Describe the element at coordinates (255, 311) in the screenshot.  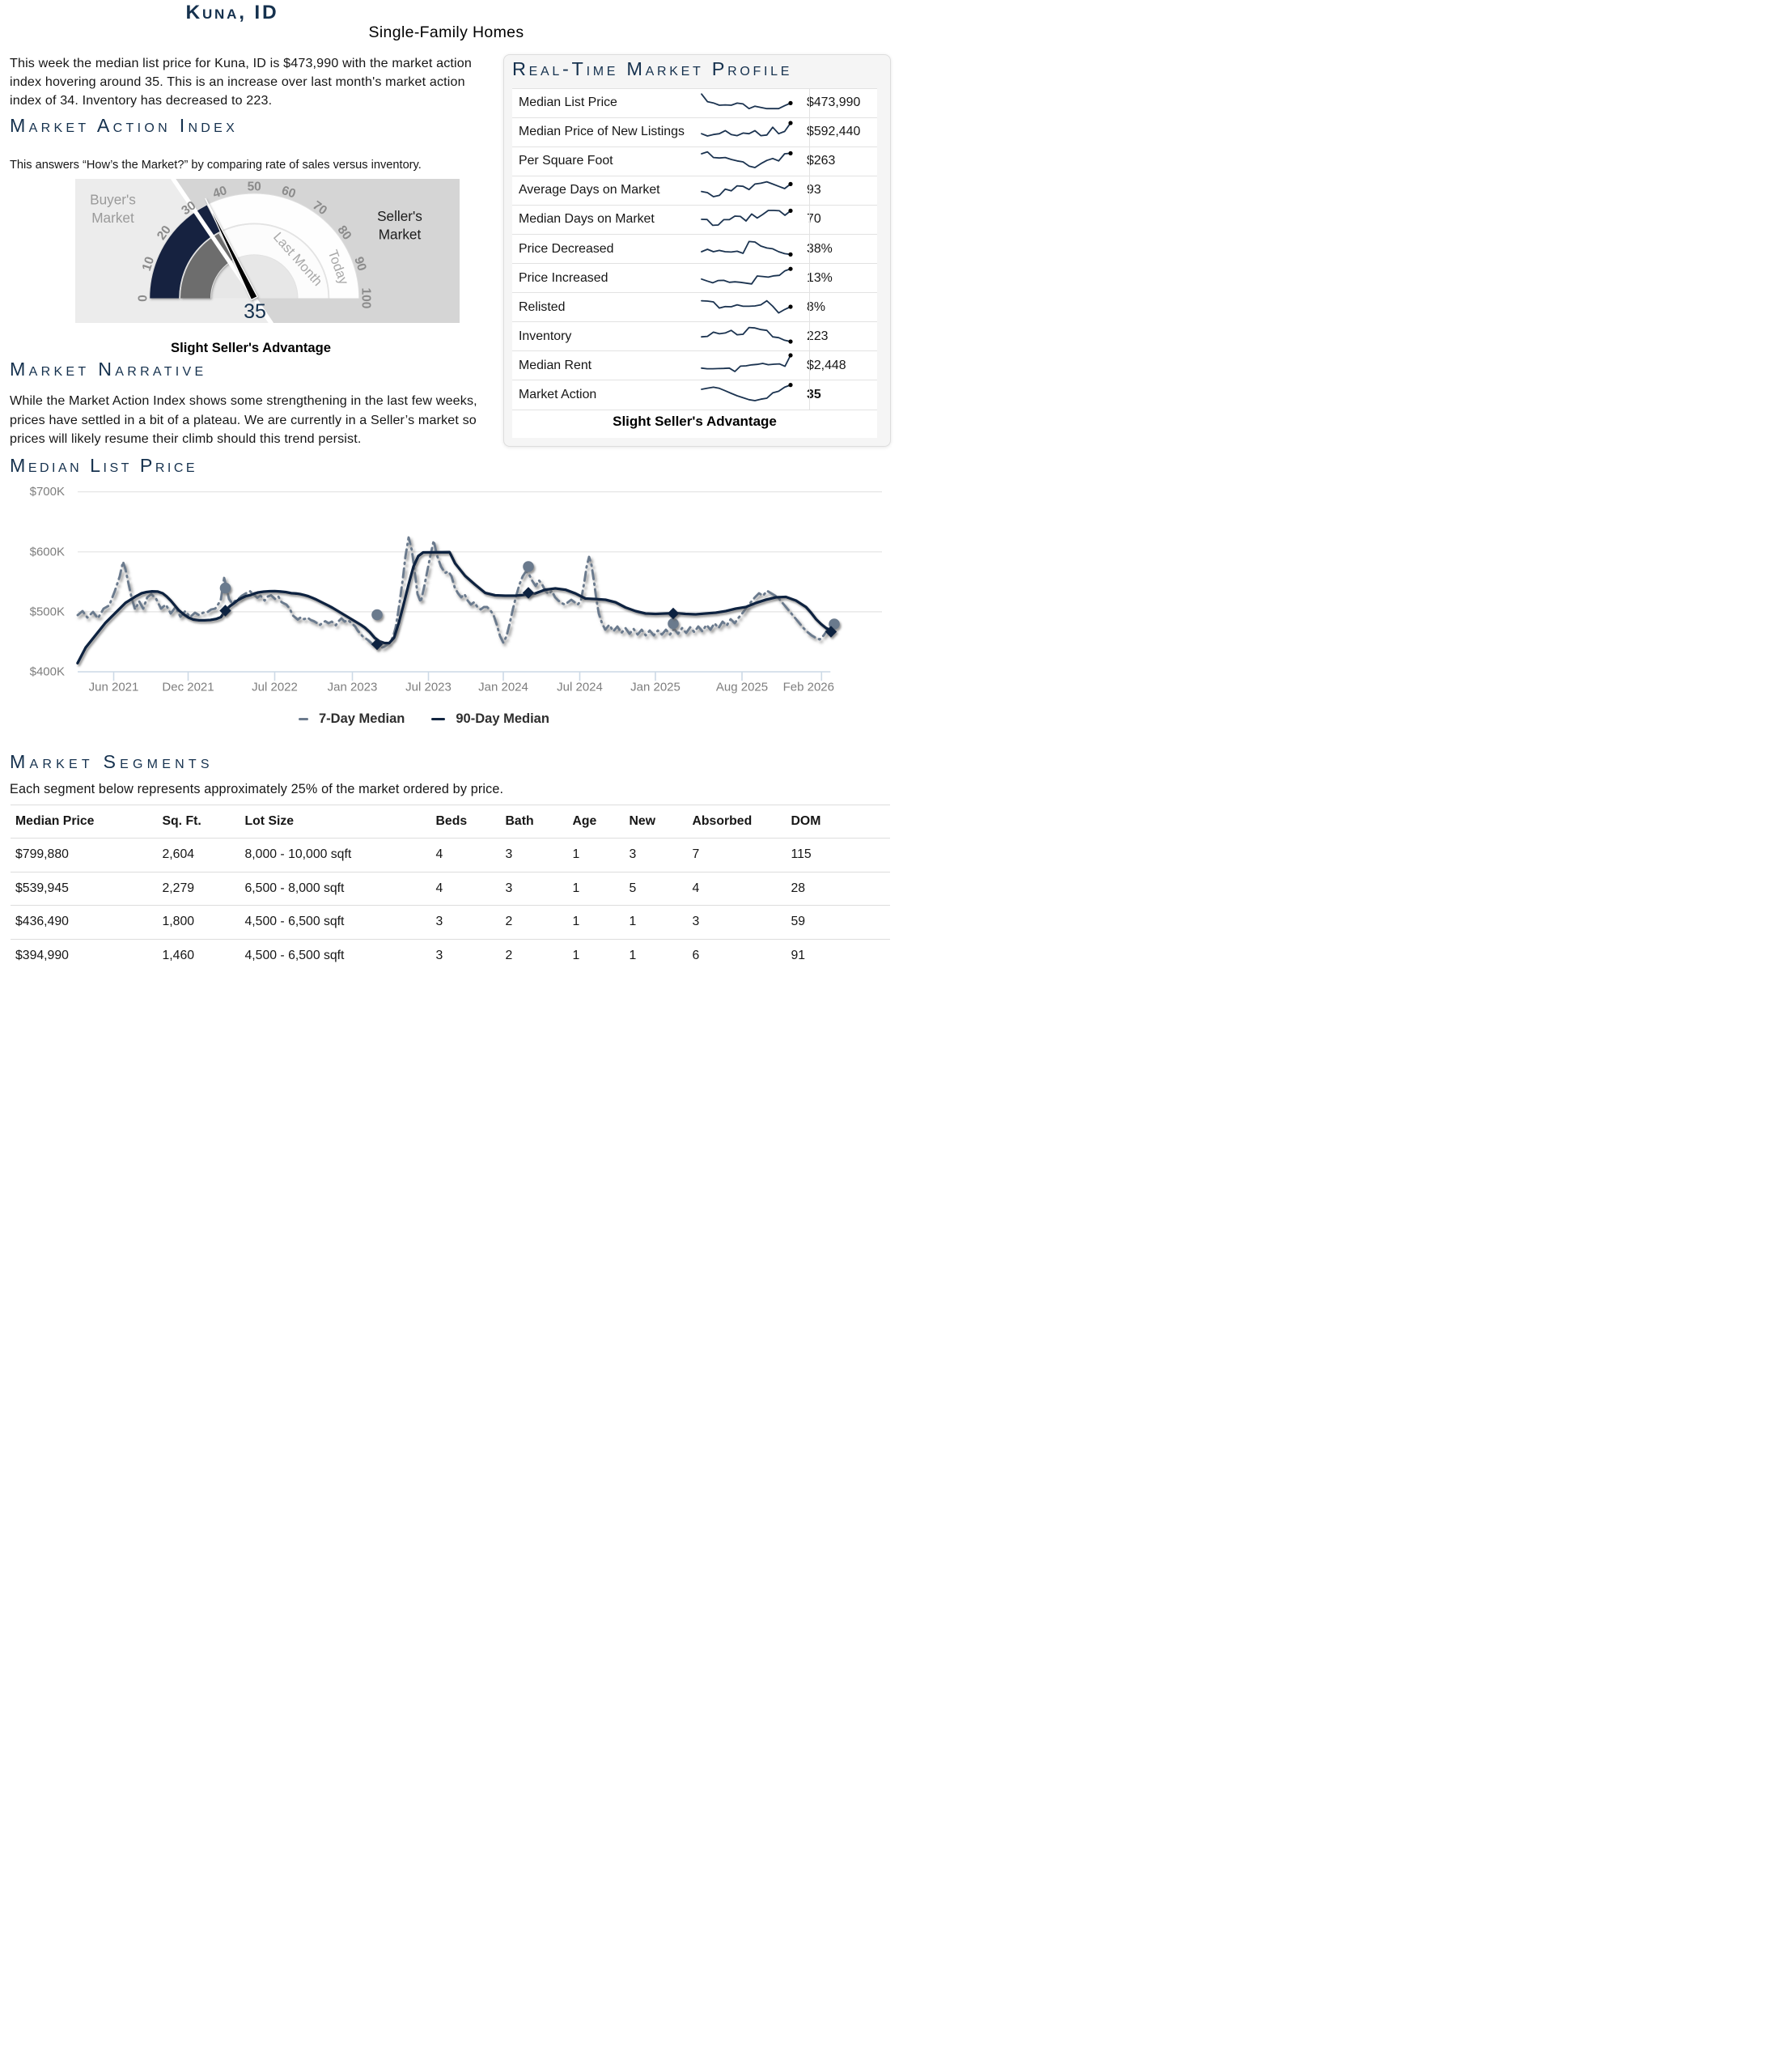
I see `svg-text: 35` at that location.